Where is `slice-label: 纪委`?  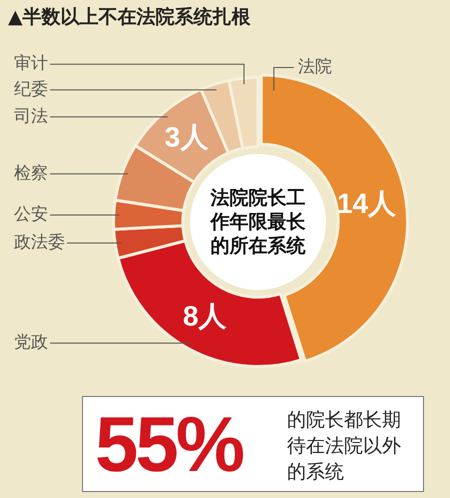
slice-label: 纪委 is located at coordinates (31, 89).